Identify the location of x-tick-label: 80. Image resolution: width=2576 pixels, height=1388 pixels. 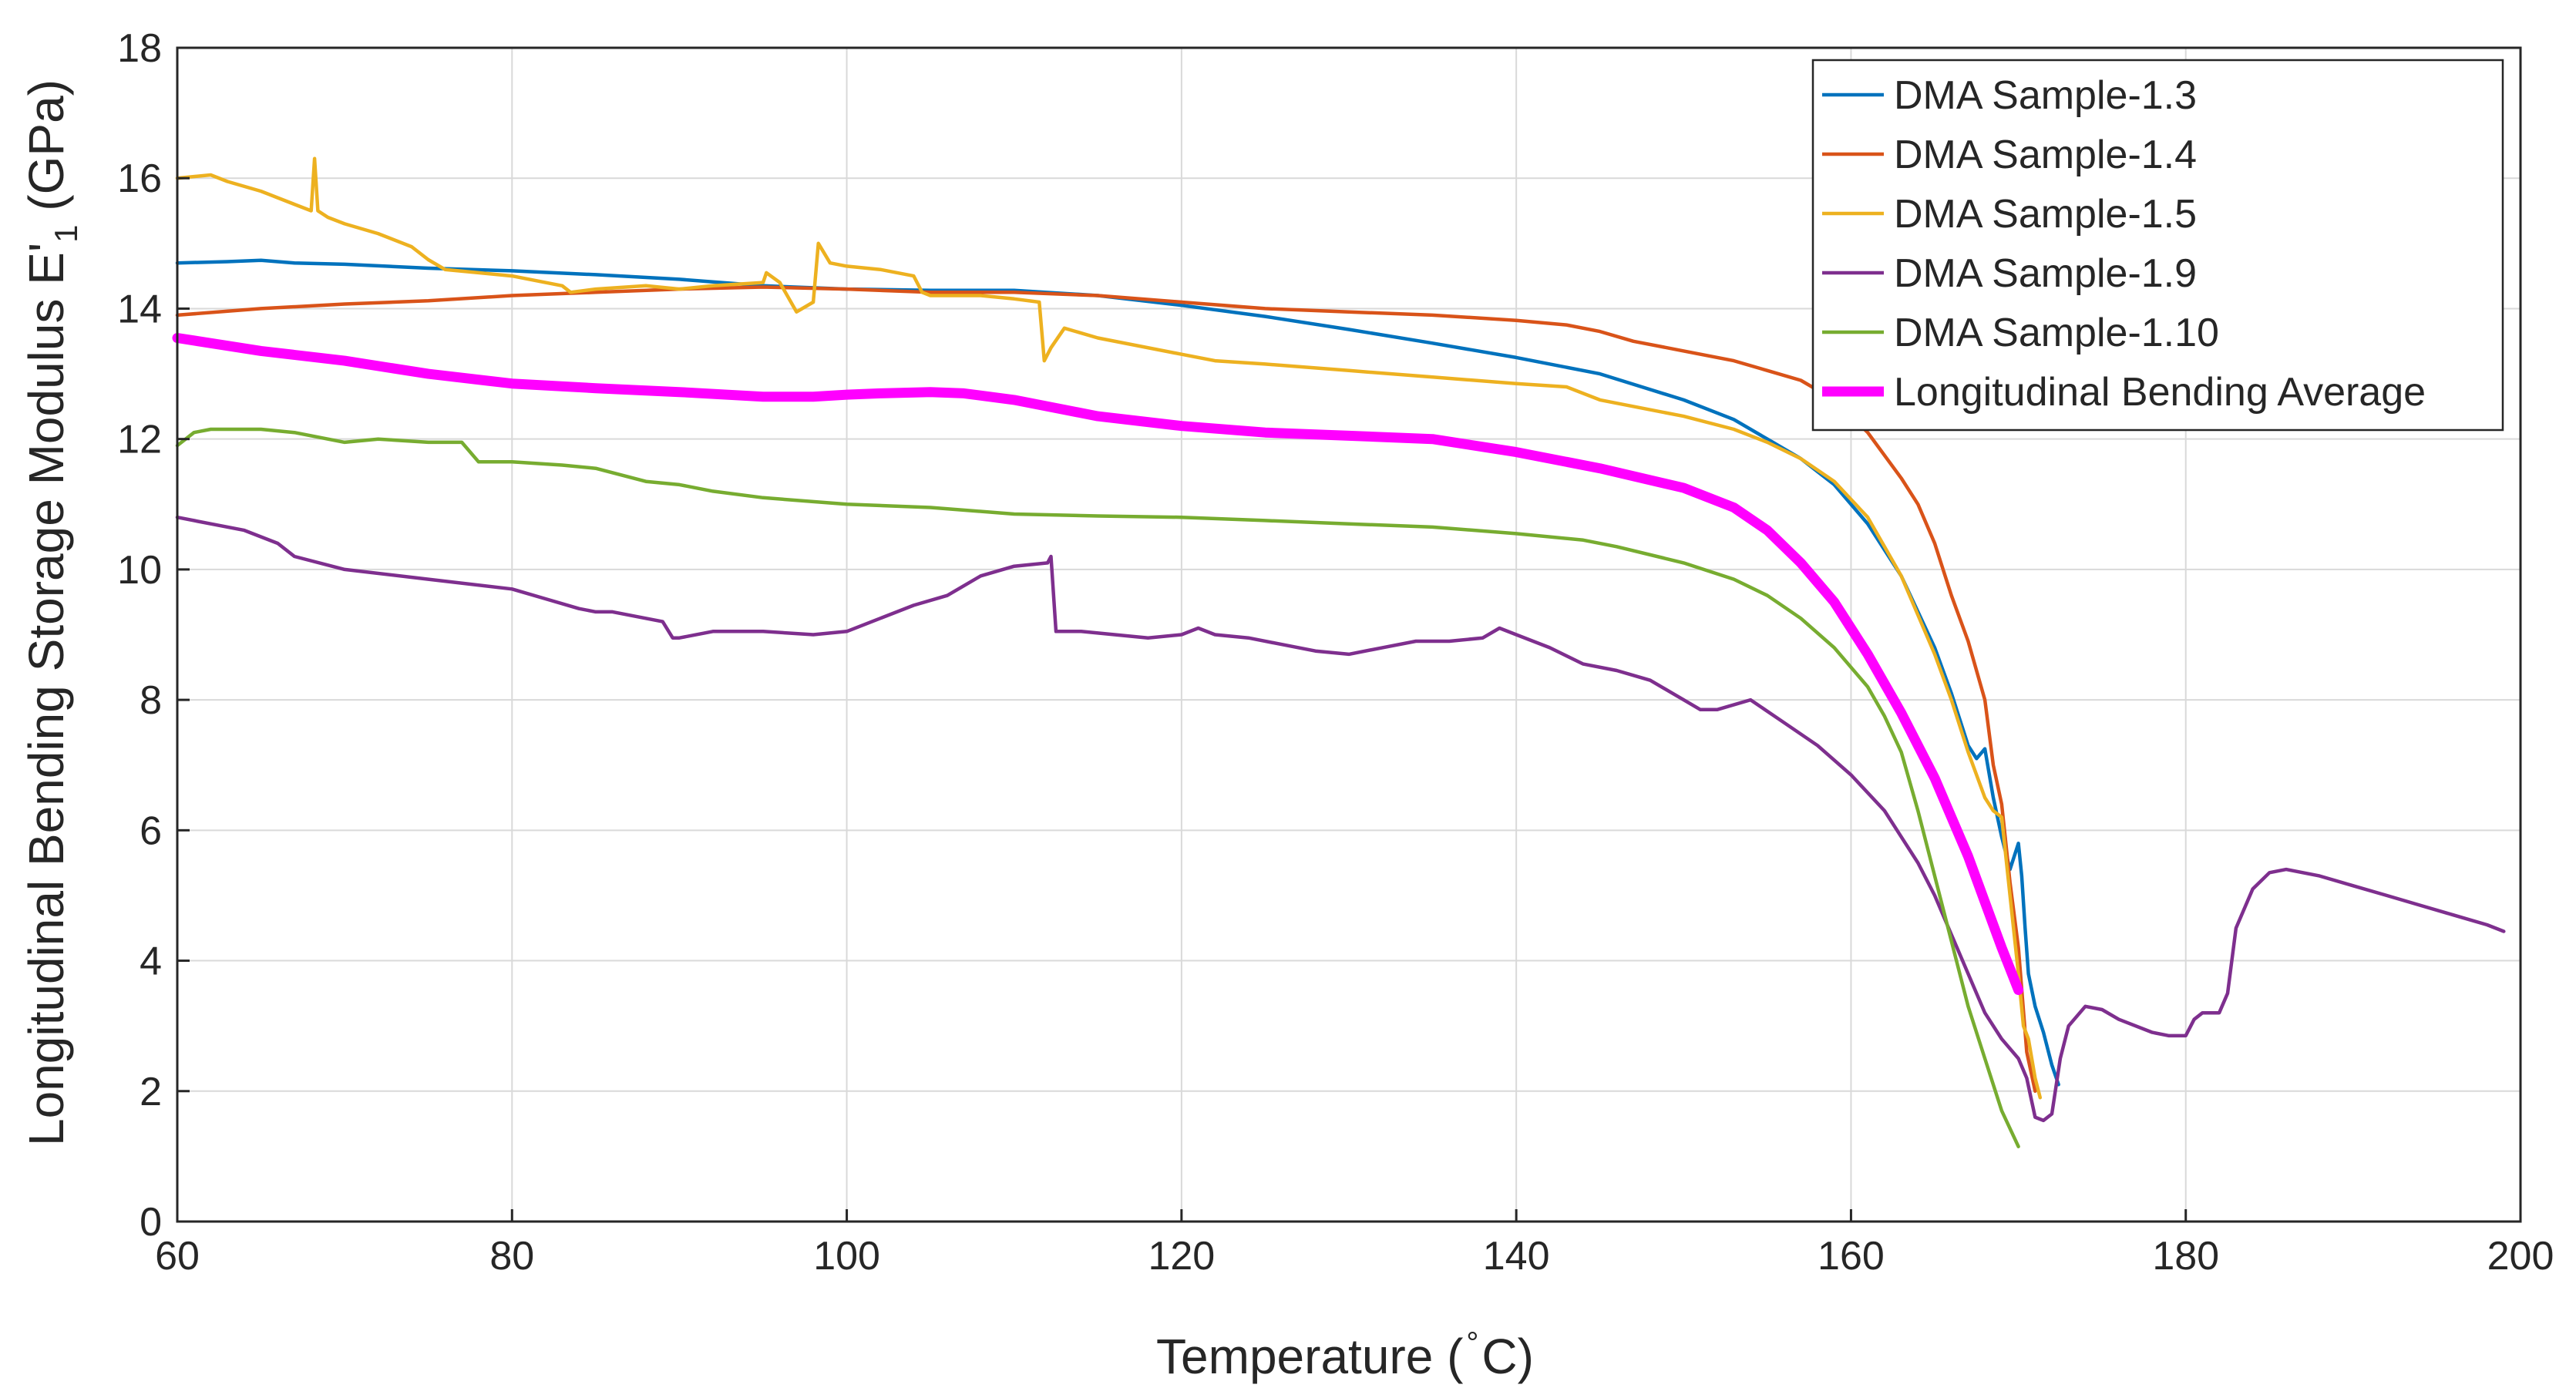
(511, 1256).